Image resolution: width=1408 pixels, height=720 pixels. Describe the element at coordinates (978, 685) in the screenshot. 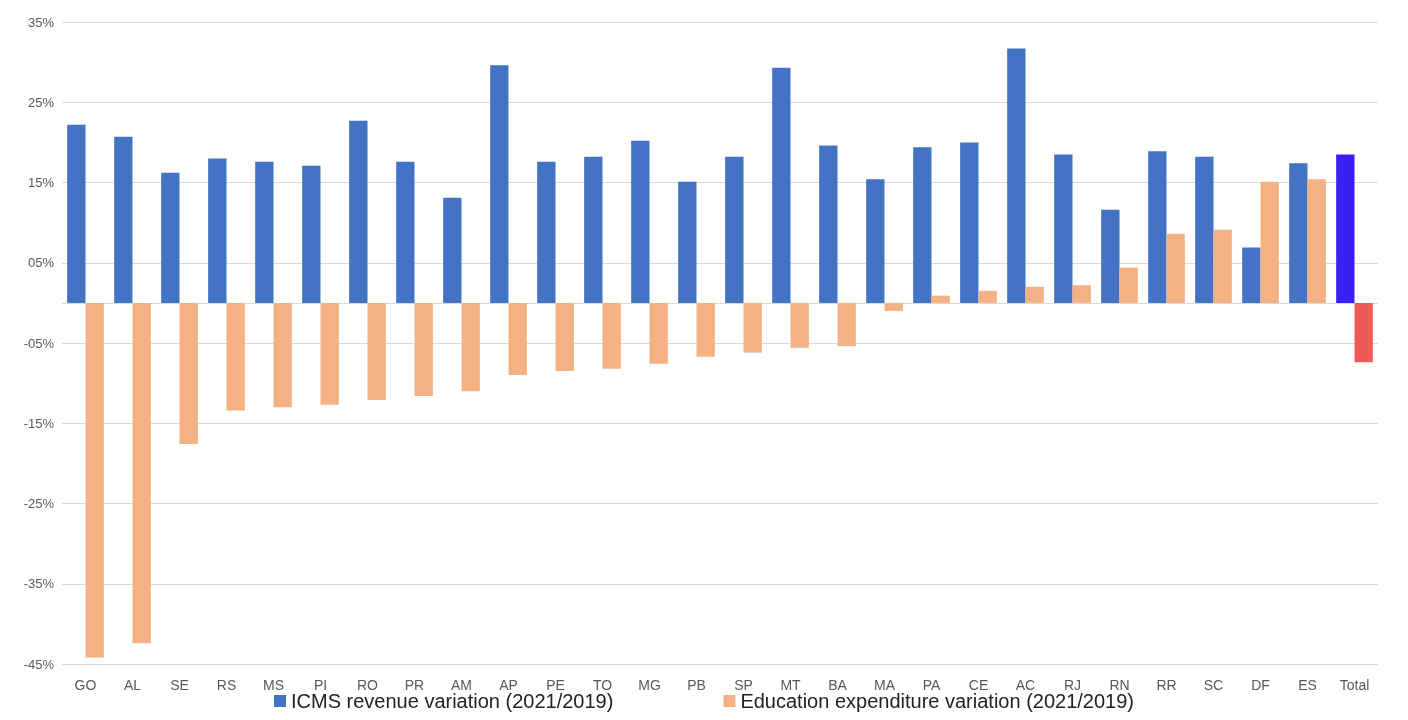

I see `x-tick-label: CE` at that location.